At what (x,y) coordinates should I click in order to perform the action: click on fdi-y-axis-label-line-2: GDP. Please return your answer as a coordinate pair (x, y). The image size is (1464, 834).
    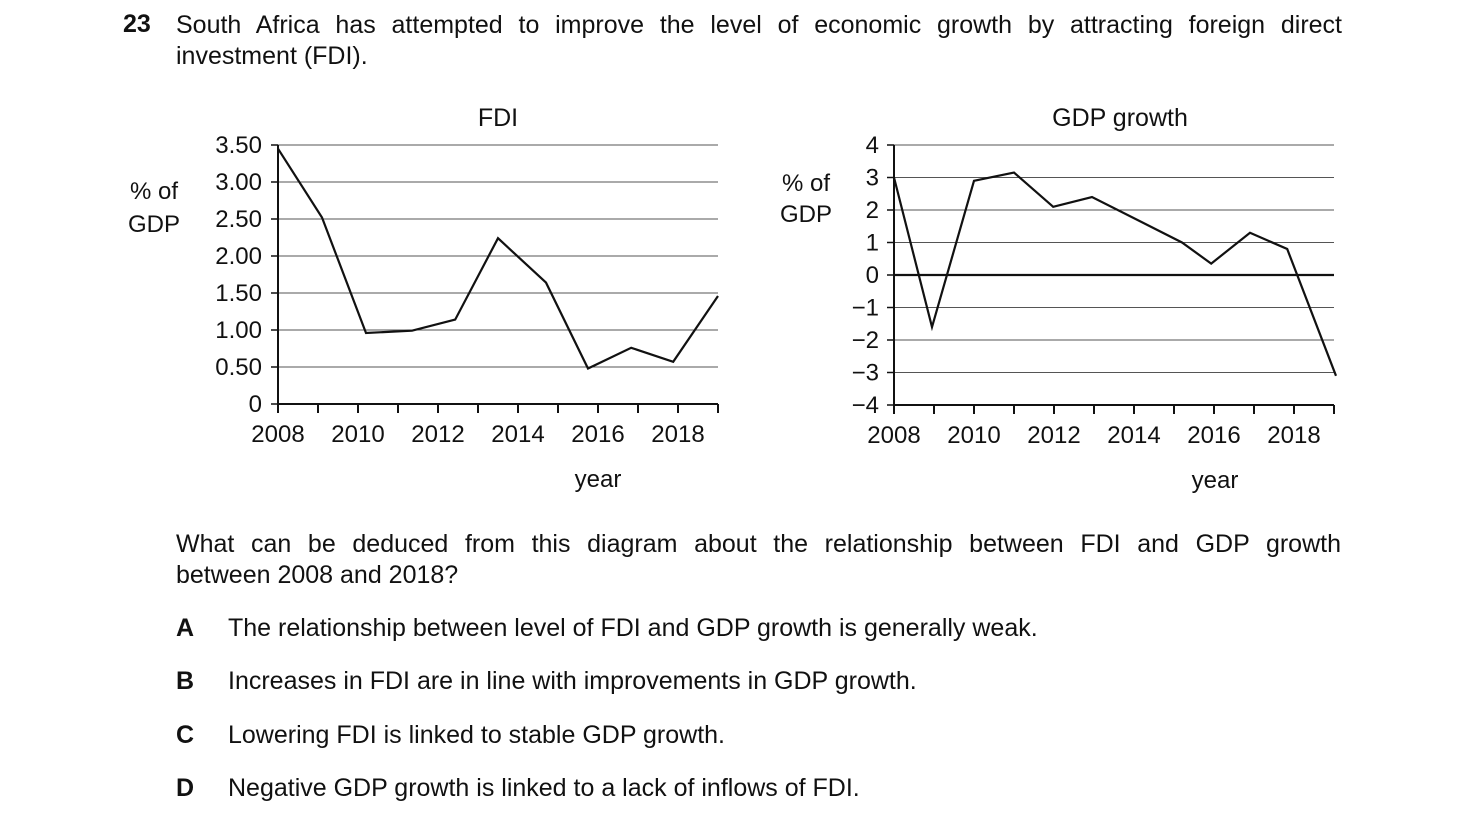
    Looking at the image, I should click on (154, 224).